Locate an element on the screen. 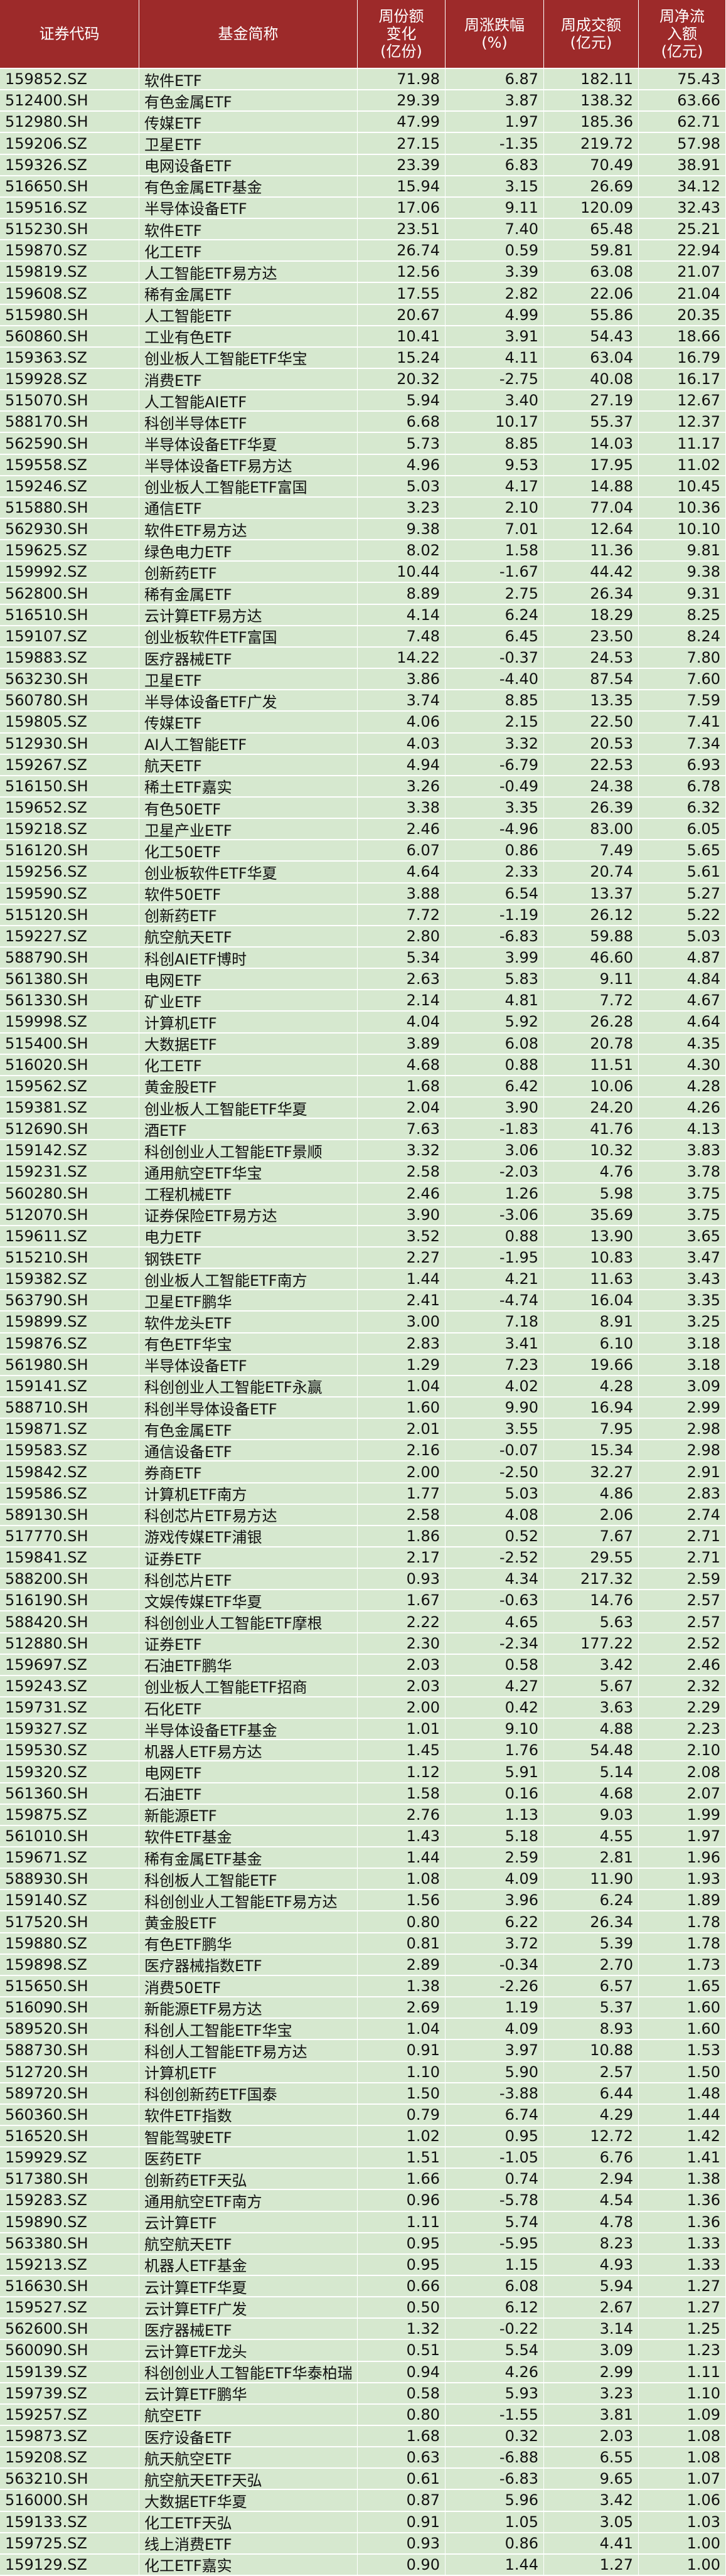  value-cell: 18.29 is located at coordinates (591, 615).